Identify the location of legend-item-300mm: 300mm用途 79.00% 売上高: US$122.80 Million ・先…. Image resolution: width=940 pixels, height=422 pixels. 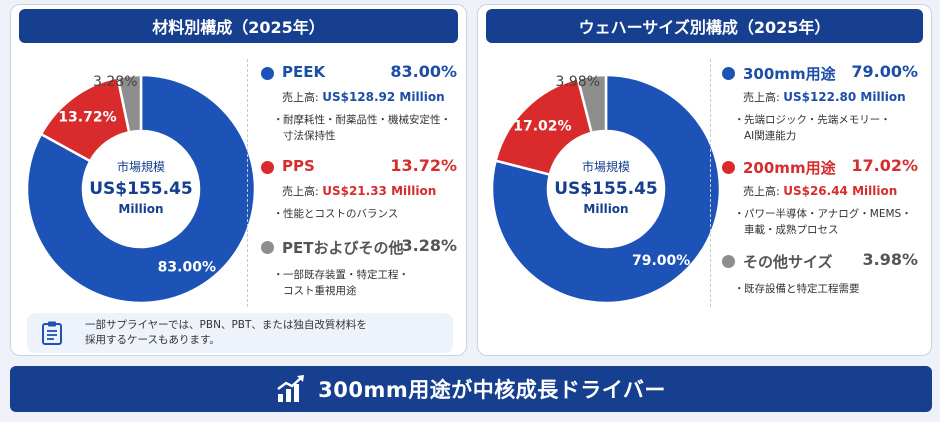
(820, 103).